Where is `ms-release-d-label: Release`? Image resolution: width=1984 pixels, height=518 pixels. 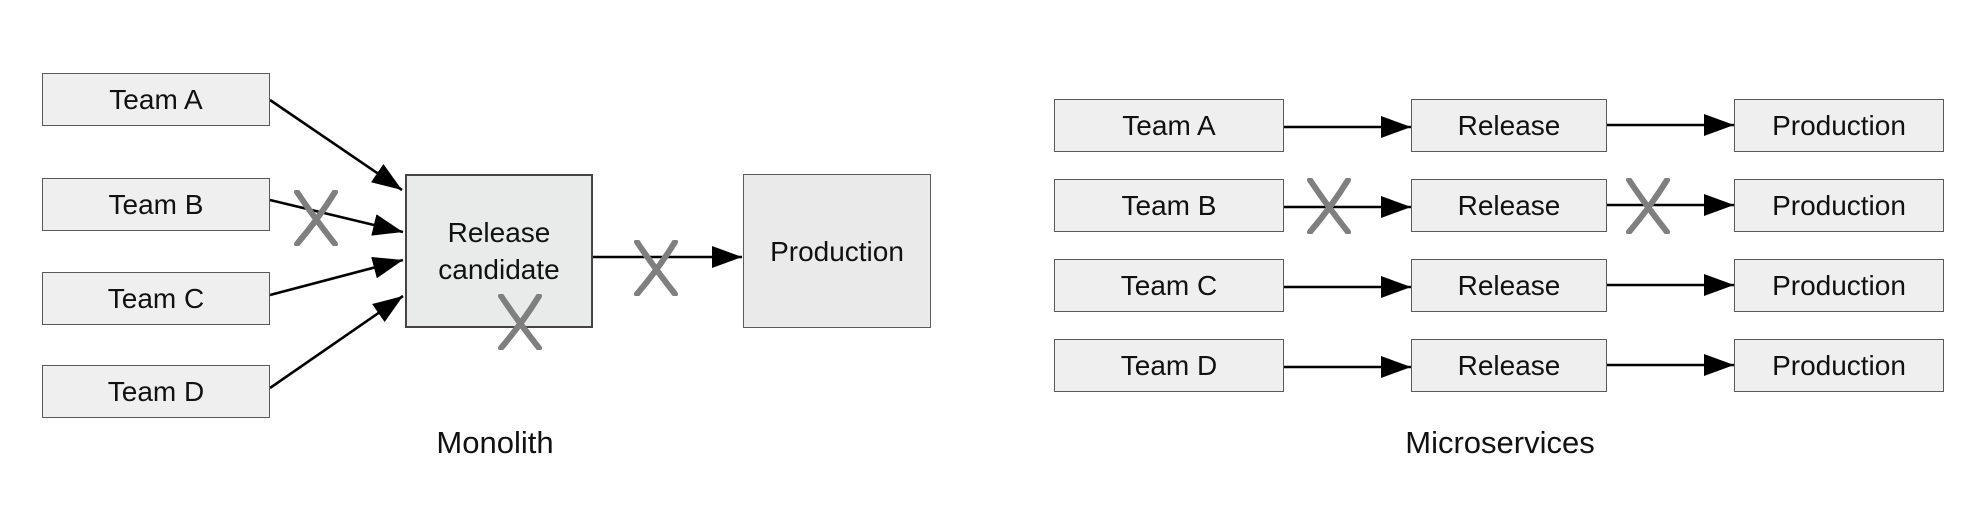
ms-release-d-label: Release is located at coordinates (1509, 365).